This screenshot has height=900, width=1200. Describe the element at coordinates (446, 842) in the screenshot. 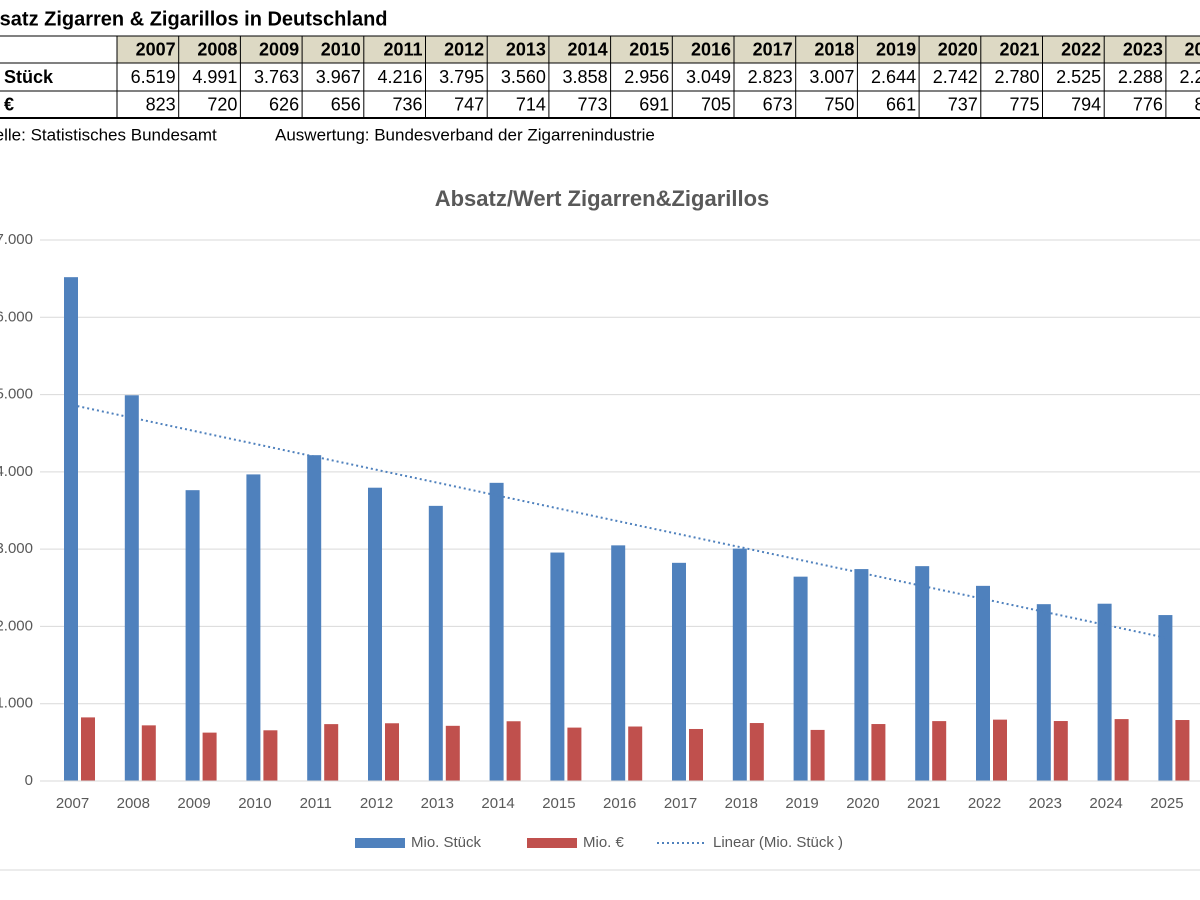

I see `legend-label: Mio. Stück` at that location.